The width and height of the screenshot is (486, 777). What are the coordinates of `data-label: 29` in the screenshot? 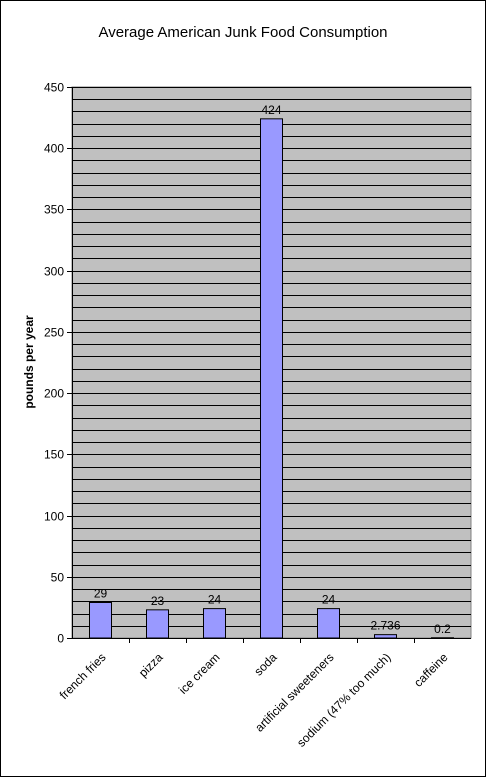 It's located at (101, 593).